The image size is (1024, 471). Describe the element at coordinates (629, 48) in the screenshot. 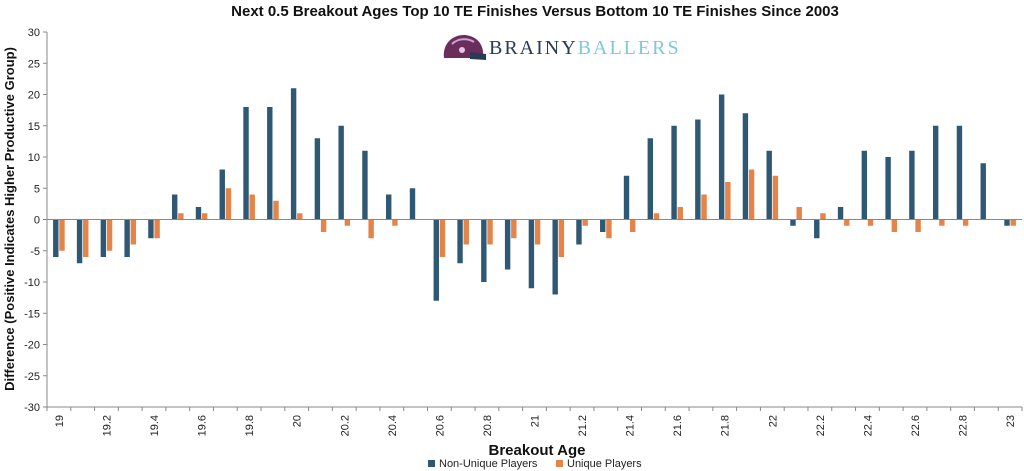

I see `logo-word-ballers: BALLERS` at that location.